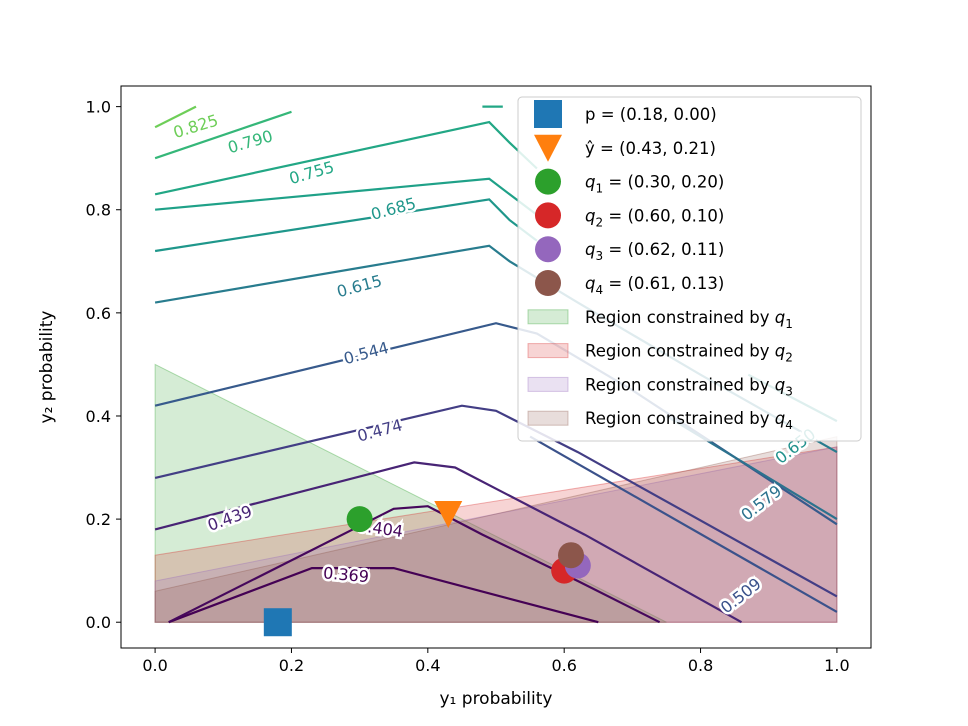 This screenshot has width=968, height=726. Describe the element at coordinates (651, 114) in the screenshot. I see `legend-label: p = (0.18, 0.00)` at that location.